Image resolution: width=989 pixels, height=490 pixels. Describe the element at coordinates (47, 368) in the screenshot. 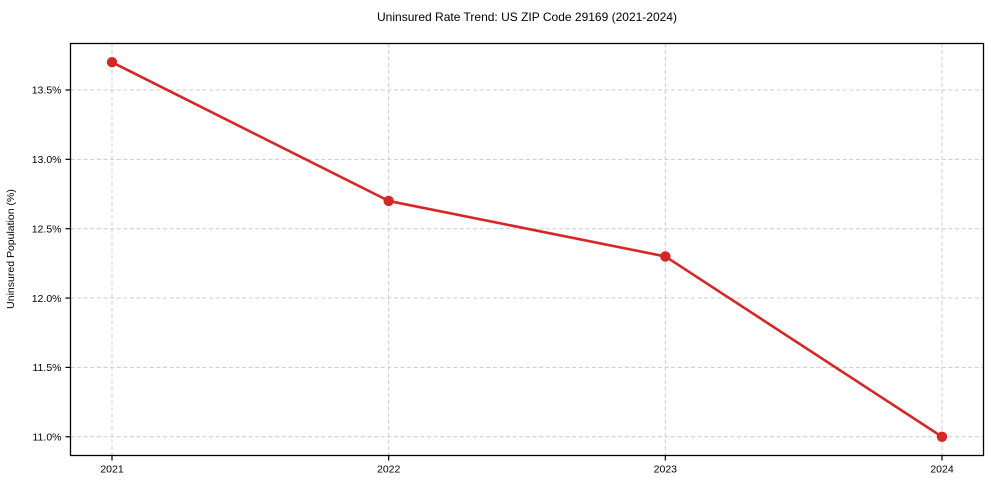

I see `y-tick-label: 11.5%` at that location.